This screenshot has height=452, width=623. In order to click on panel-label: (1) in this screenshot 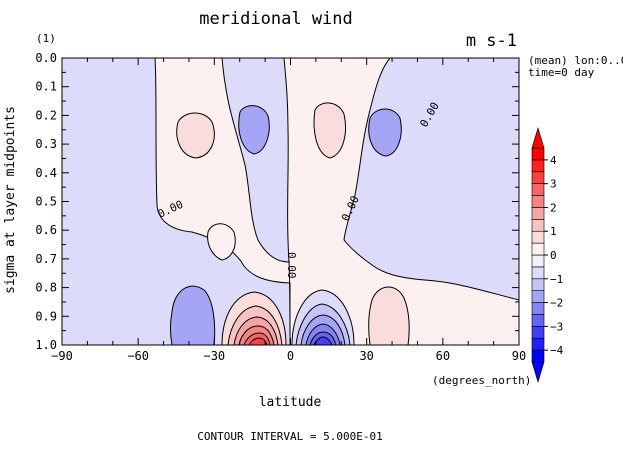, I will do `click(46, 38)`.